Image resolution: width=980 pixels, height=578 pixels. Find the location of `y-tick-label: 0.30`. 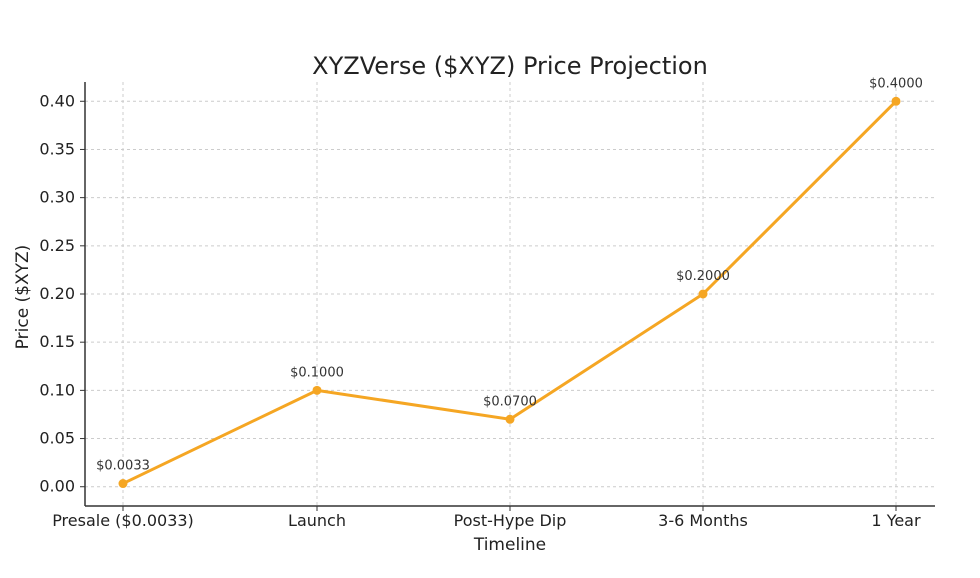

y-tick-label: 0.30 is located at coordinates (57, 197).